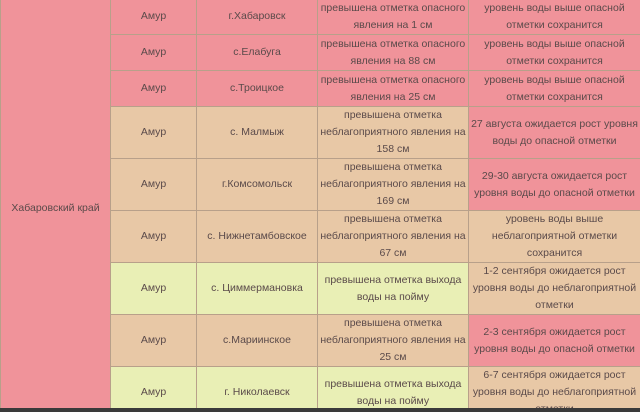 The width and height of the screenshot is (640, 412). What do you see at coordinates (257, 288) in the screenshot?
I see `place-cell: с. Циммермановка` at bounding box center [257, 288].